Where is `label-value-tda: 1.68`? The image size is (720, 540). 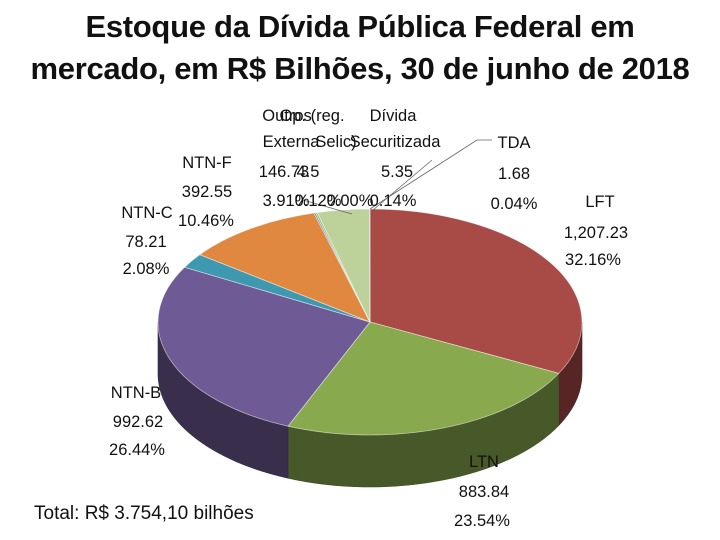
label-value-tda: 1.68 is located at coordinates (514, 174).